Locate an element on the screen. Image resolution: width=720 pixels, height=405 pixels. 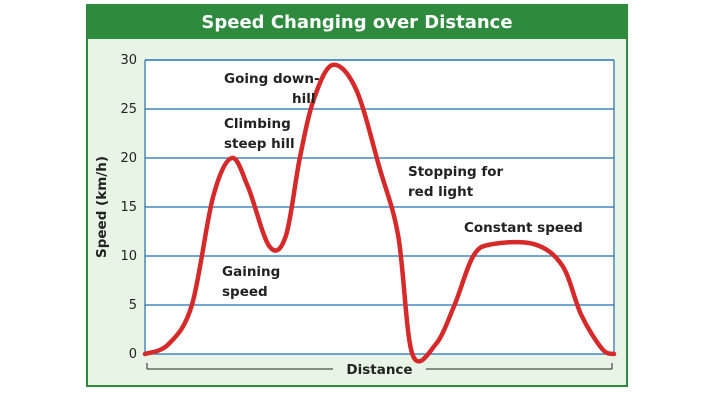
x-axis-label: Distance is located at coordinates (379, 370).